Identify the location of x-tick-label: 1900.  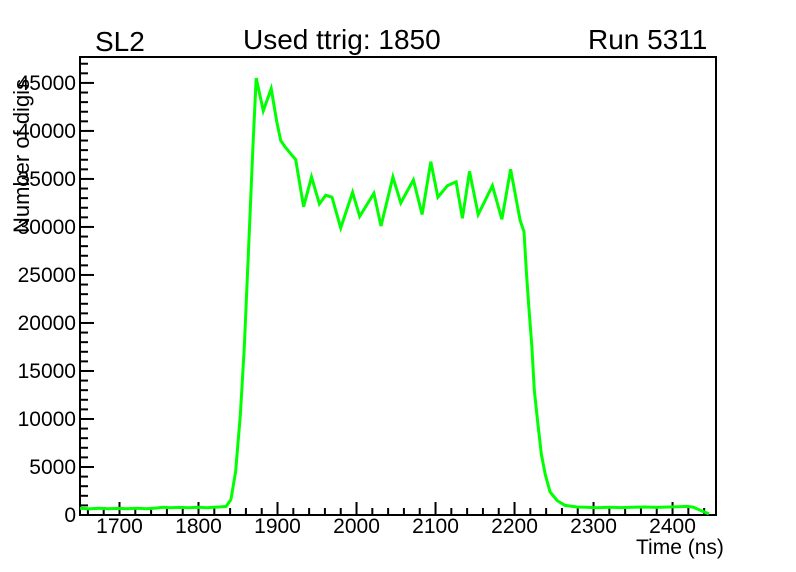
(277, 526).